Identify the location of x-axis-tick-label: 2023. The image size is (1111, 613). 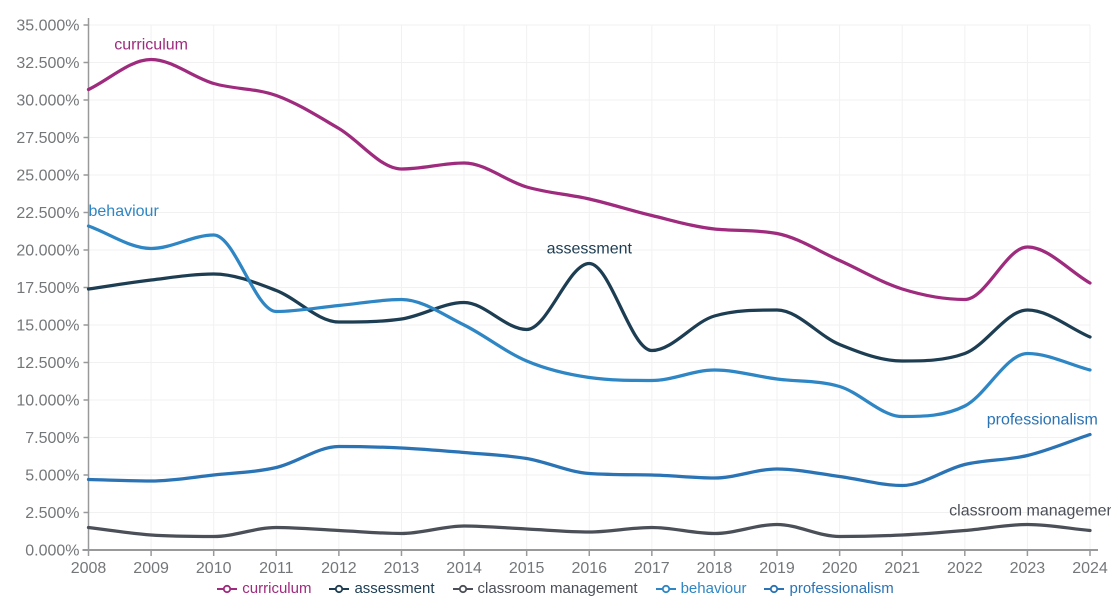
(1028, 568).